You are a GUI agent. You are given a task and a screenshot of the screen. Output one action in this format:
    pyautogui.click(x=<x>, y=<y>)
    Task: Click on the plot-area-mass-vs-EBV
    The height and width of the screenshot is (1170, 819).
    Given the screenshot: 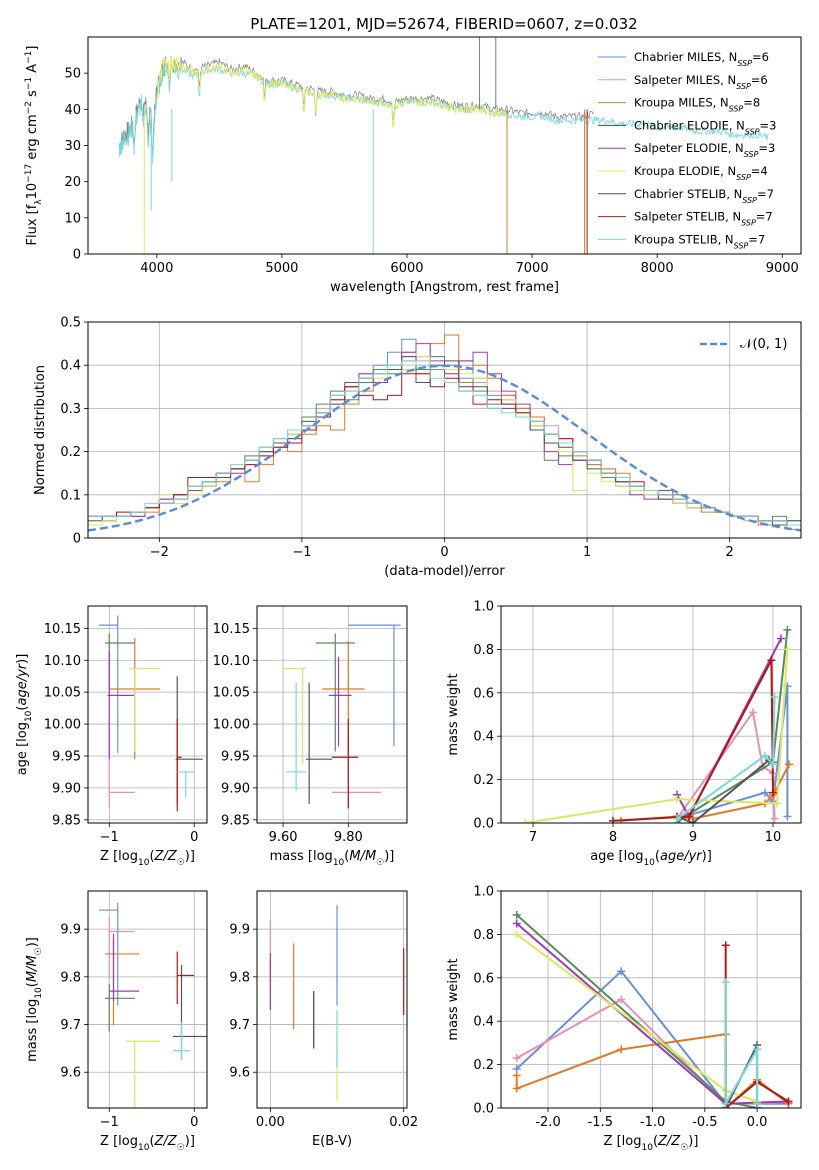 What is the action you would take?
    pyautogui.click(x=337, y=1003)
    